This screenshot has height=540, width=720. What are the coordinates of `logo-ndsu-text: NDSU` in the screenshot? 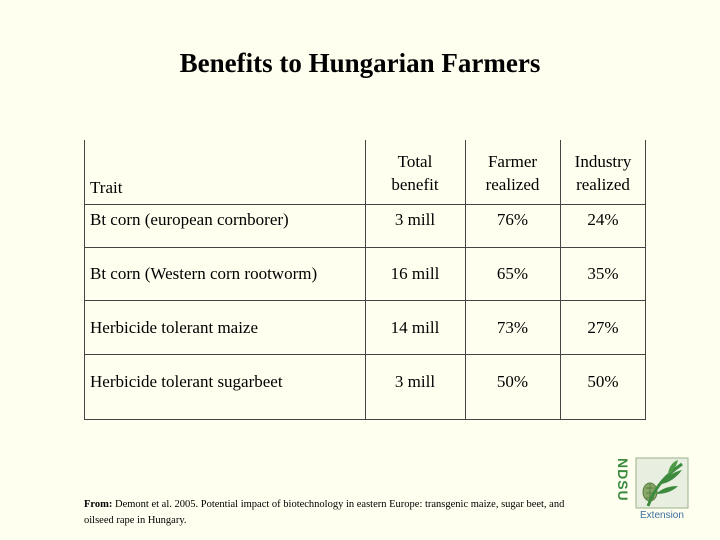 It's located at (623, 480).